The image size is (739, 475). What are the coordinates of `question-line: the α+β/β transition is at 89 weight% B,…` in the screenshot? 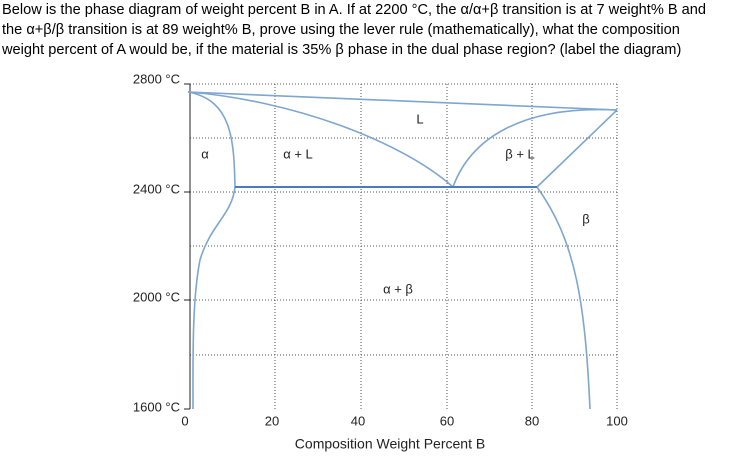 It's located at (341, 30).